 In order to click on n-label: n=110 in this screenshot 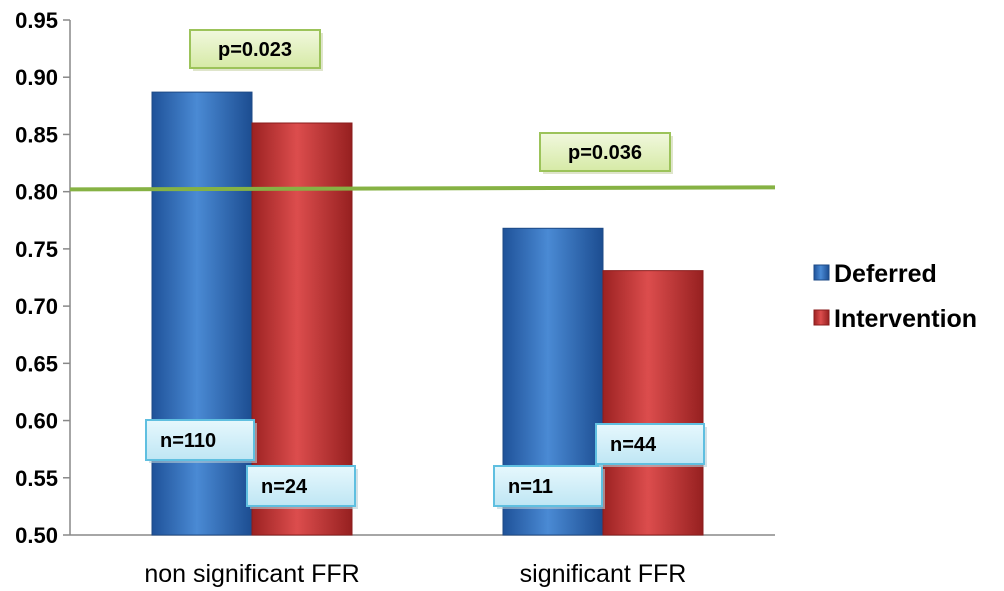, I will do `click(201, 441)`.